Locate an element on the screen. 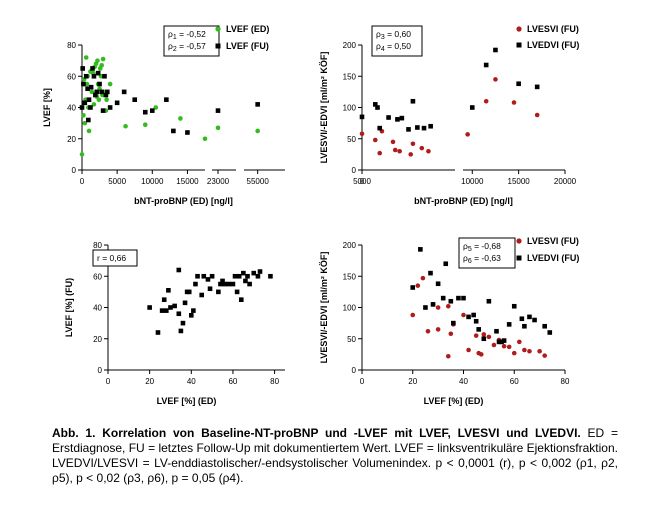  y-tick-label: 100 is located at coordinates (350, 108).